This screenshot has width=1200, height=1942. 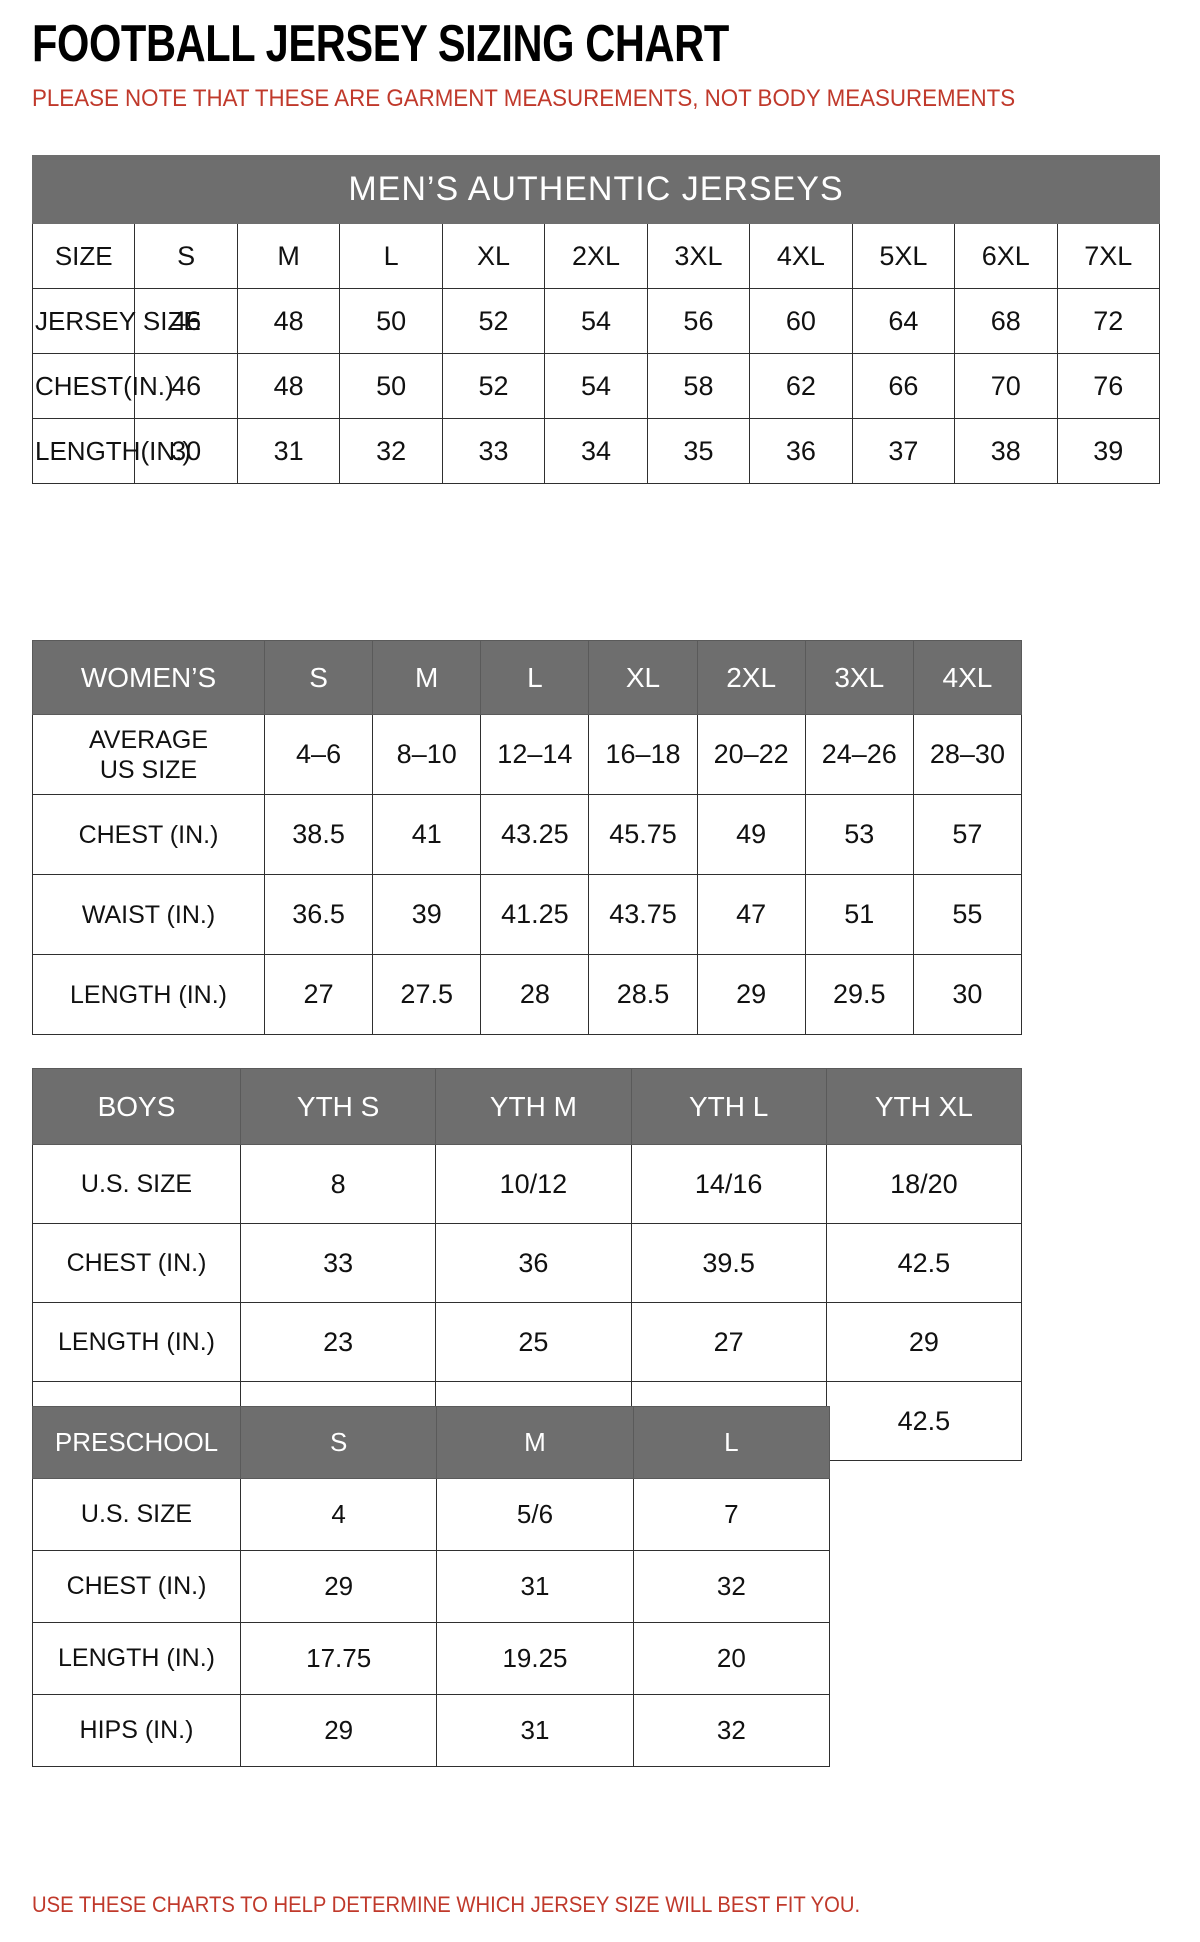 I want to click on table-cell: 51, so click(x=859, y=914).